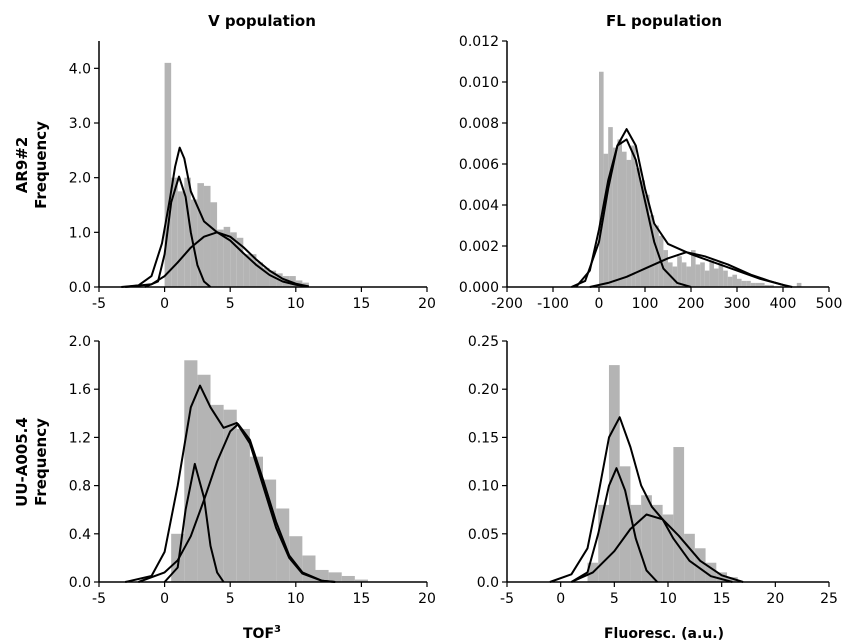  I want to click on y-tick-label: 0.010, so click(479, 83).